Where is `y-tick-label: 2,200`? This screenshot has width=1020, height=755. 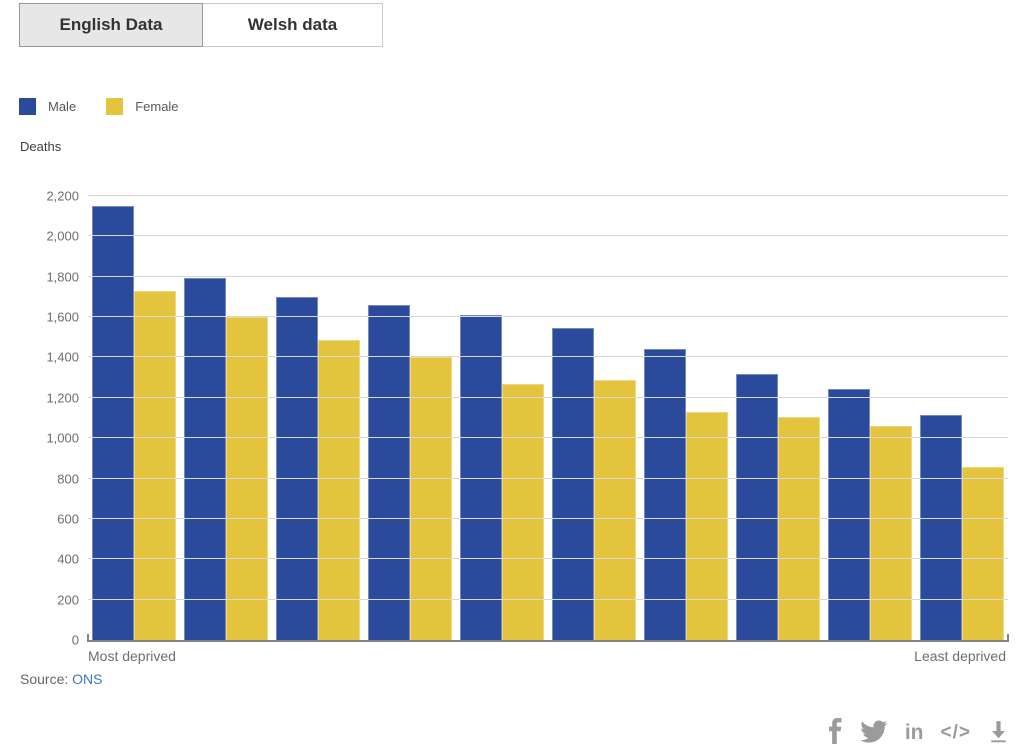
y-tick-label: 2,200 is located at coordinates (62, 196).